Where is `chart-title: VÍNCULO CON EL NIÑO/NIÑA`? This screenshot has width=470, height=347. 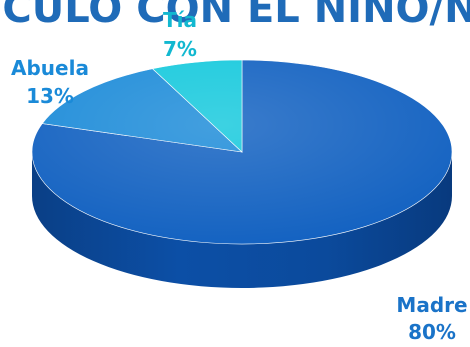 chart-title: VÍNCULO CON EL NIÑO/NIÑA is located at coordinates (235, 16).